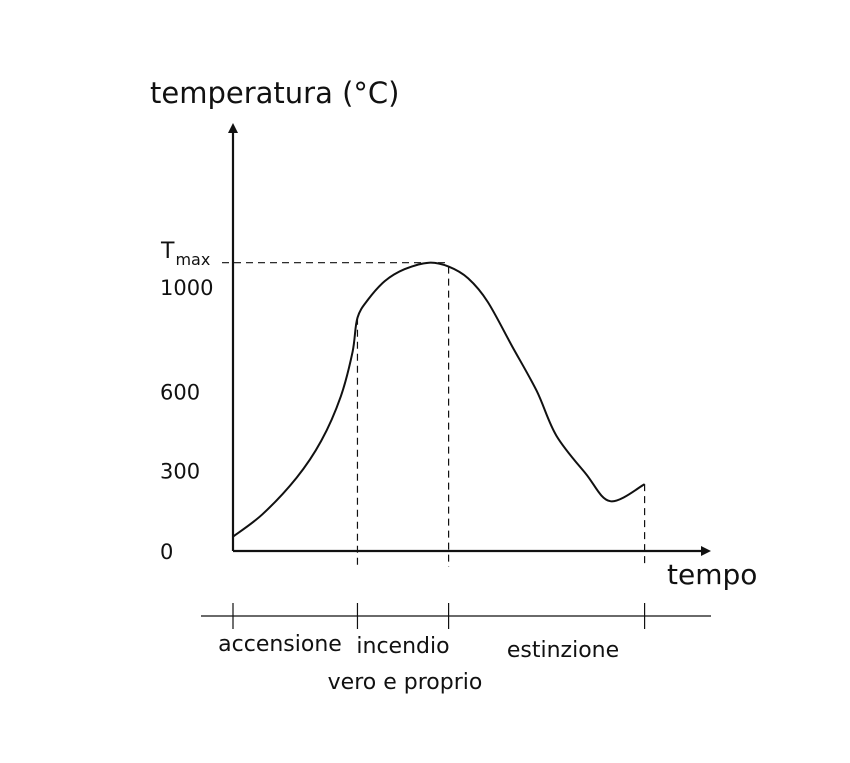 The width and height of the screenshot is (850, 763). I want to click on phase-label: estinzione, so click(563, 650).